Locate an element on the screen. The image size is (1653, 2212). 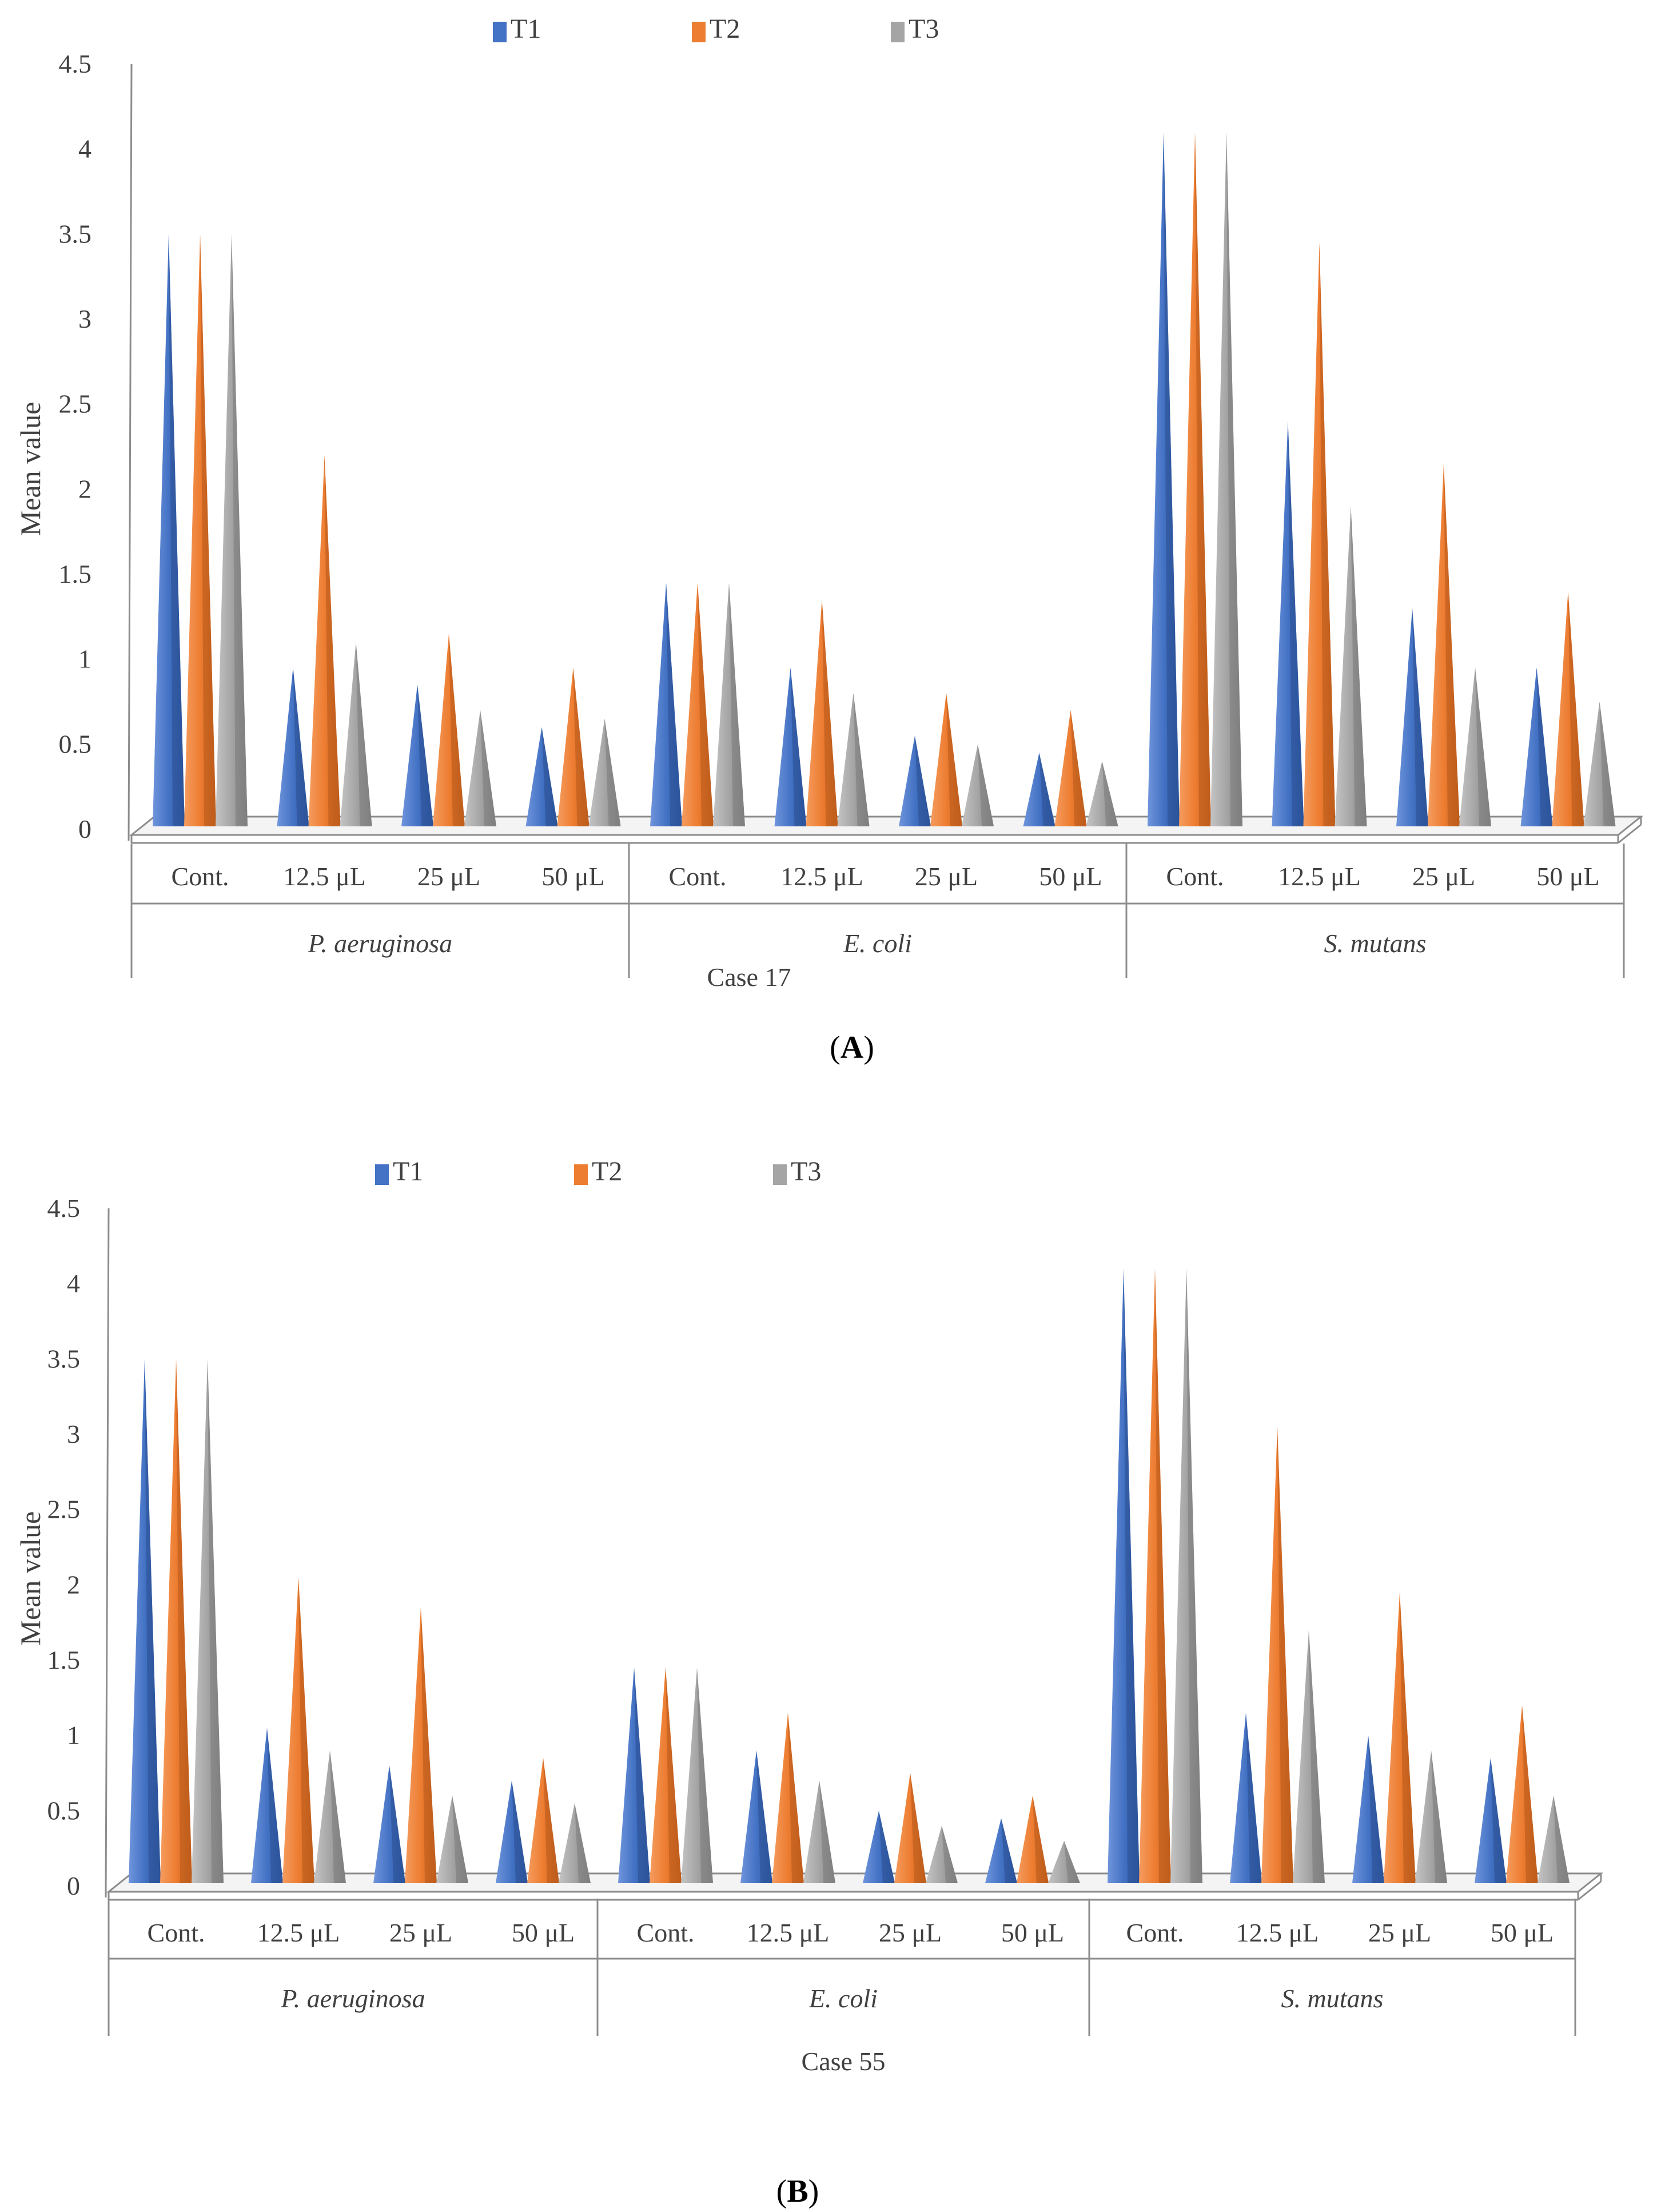
floor-a is located at coordinates (887, 829).